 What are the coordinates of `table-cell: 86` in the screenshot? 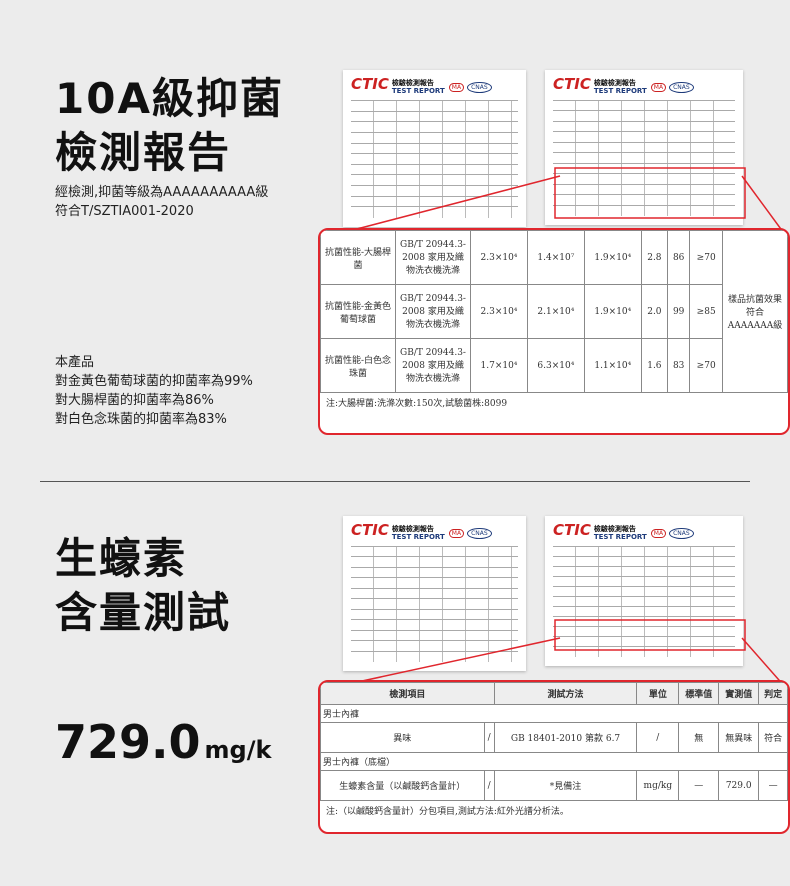 It's located at (679, 257).